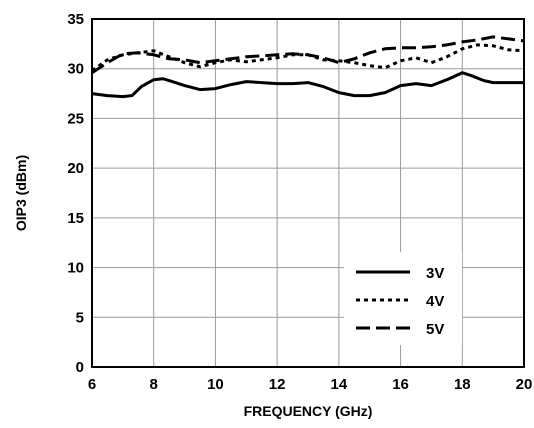 This screenshot has height=428, width=534. I want to click on x-tick-label: 18, so click(462, 384).